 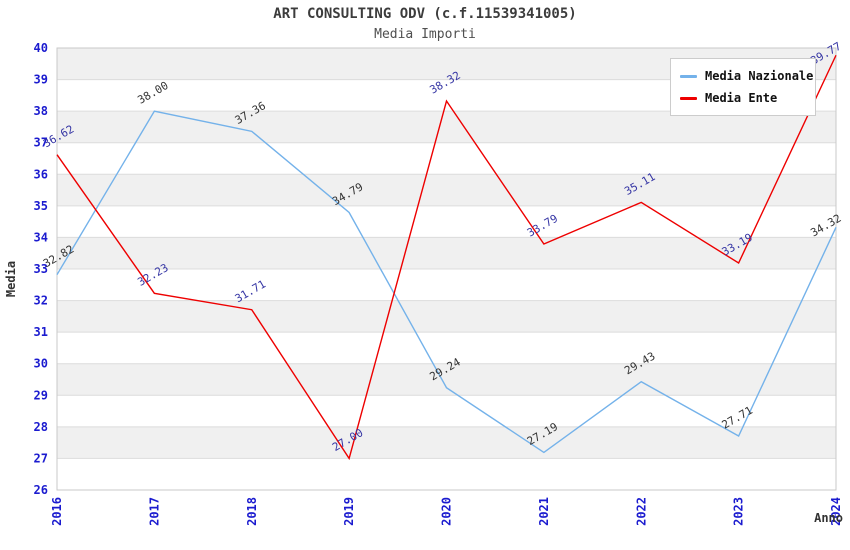 What do you see at coordinates (41, 111) in the screenshot?
I see `y-tick-label: 38` at bounding box center [41, 111].